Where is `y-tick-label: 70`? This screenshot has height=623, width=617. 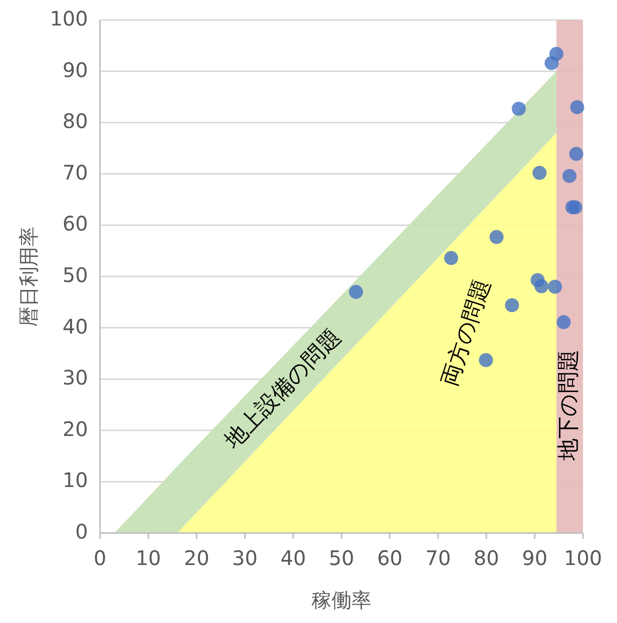
y-tick-label: 70 is located at coordinates (75, 172).